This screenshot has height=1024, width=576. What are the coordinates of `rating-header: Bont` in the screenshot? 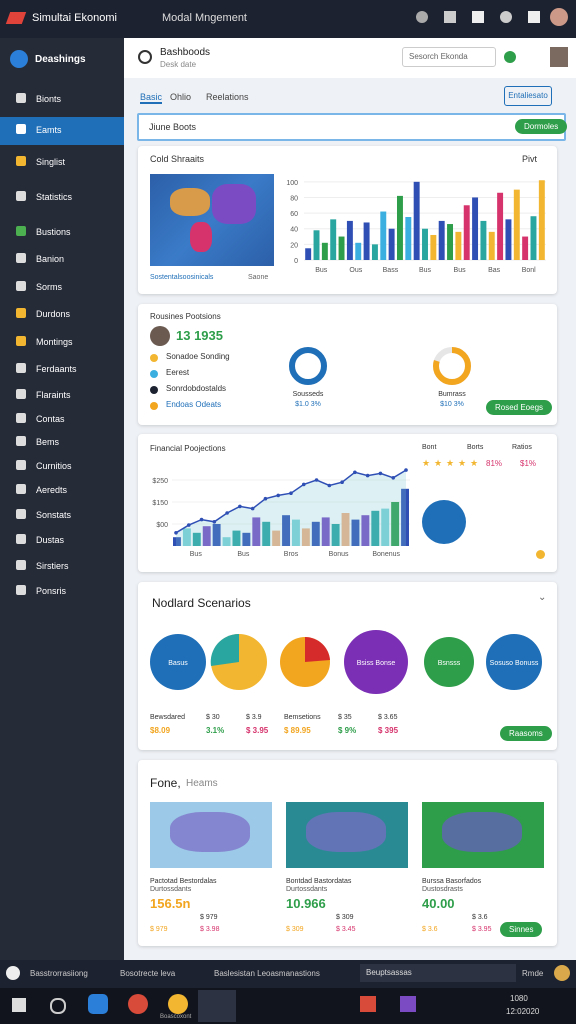 It's located at (429, 447).